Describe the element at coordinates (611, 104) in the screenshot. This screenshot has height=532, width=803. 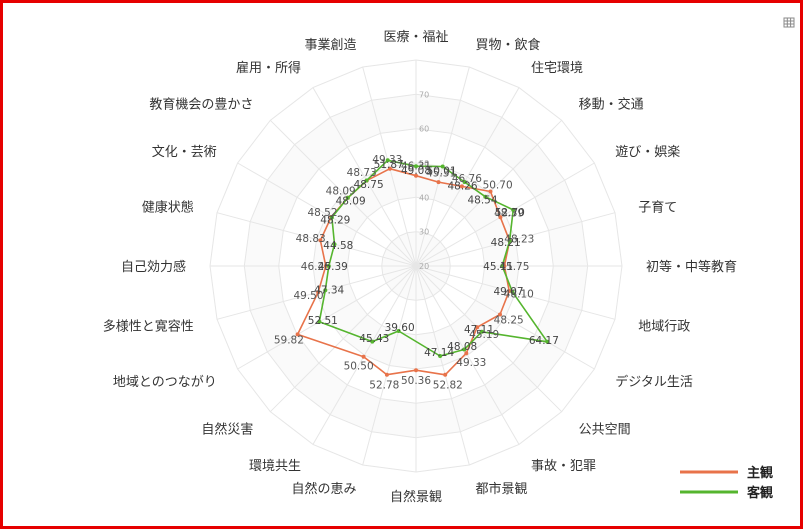
I see `axis-label: 移動・交通` at that location.